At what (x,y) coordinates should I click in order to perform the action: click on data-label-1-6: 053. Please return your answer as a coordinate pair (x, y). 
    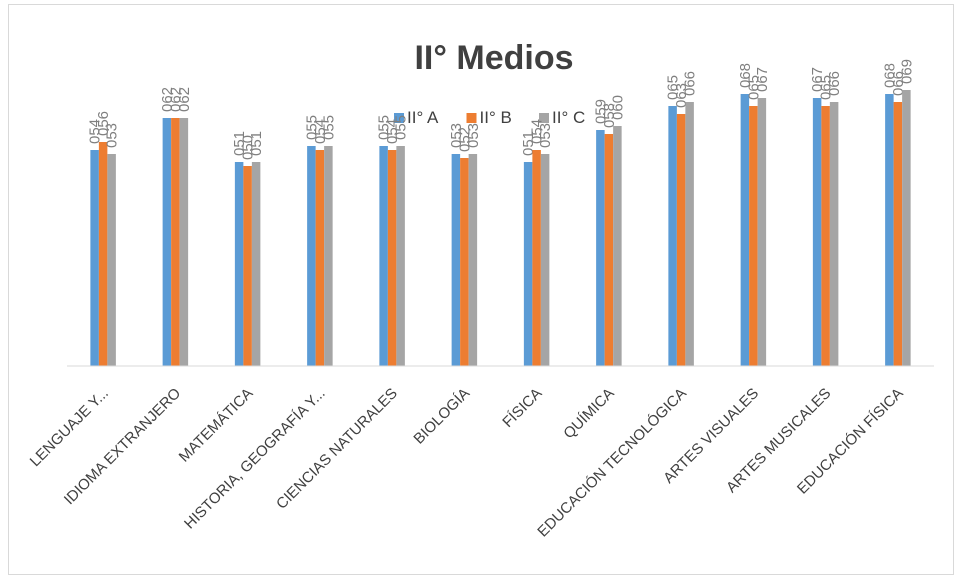
    Looking at the image, I should click on (456, 135).